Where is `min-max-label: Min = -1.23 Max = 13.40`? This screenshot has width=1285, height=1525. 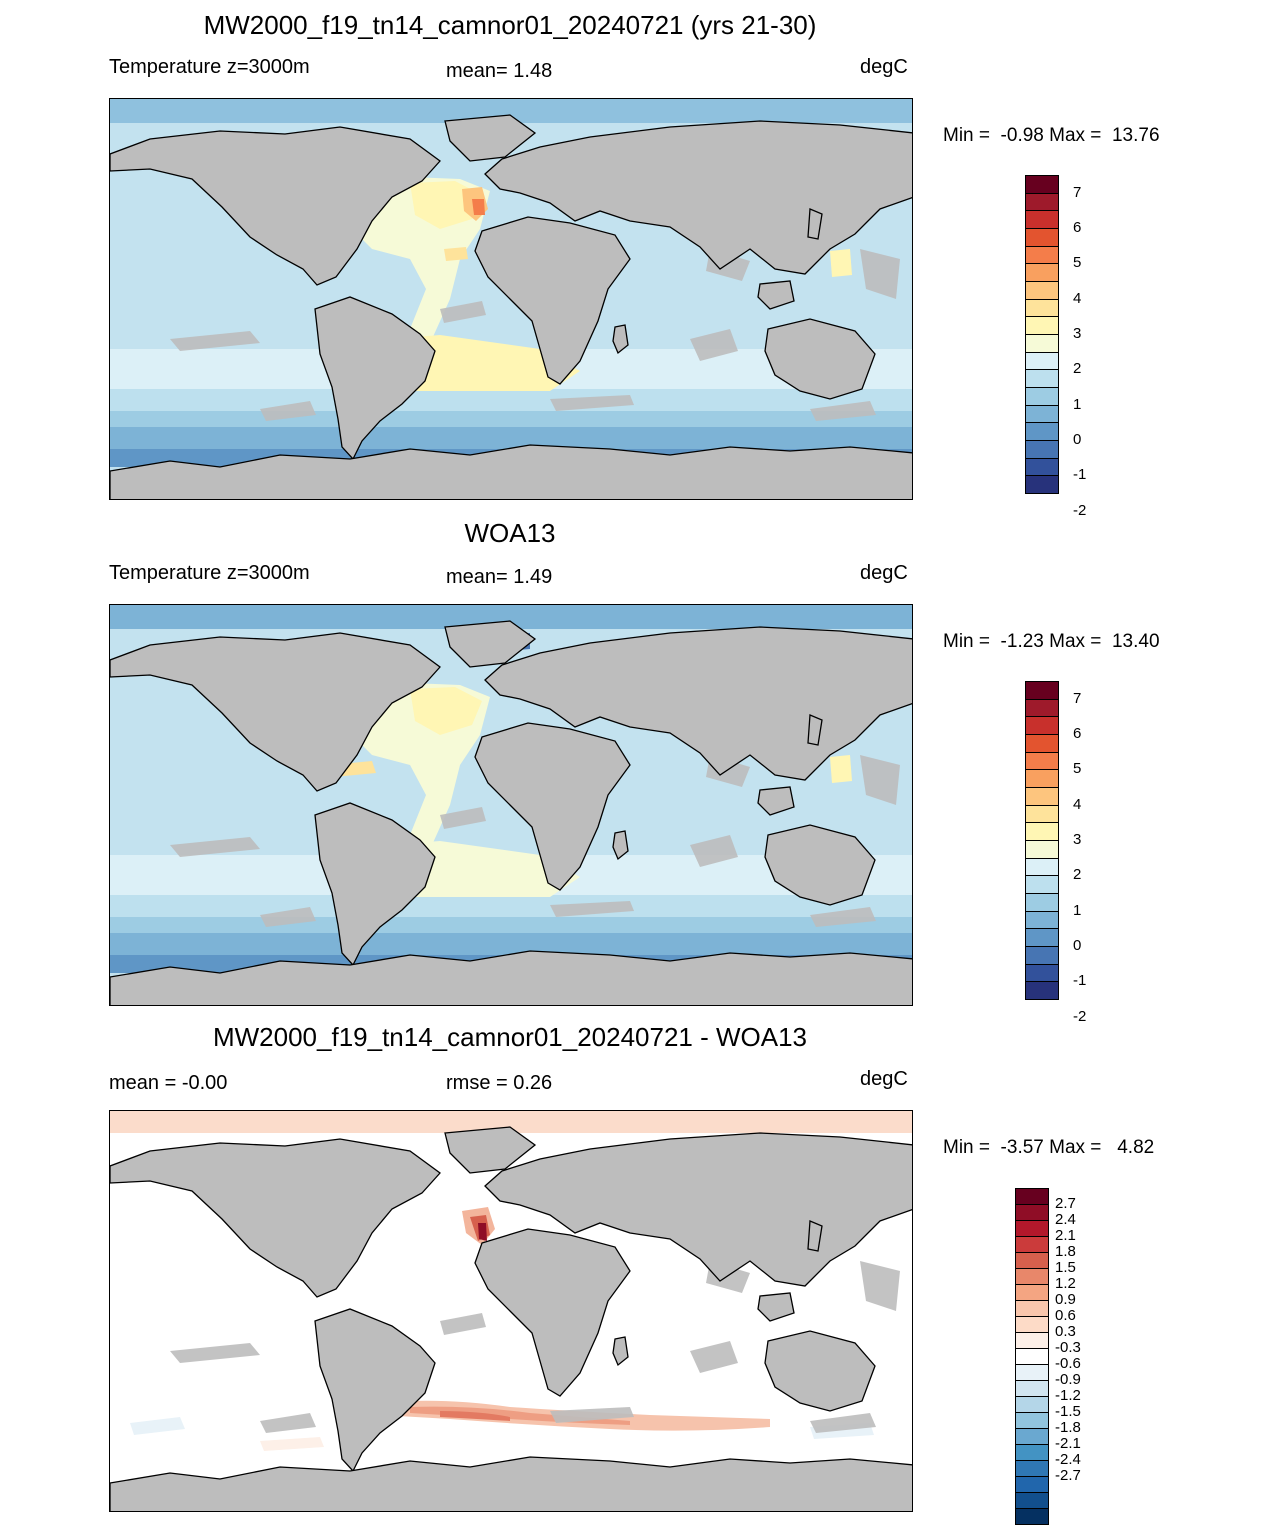 min-max-label: Min = -1.23 Max = 13.40 is located at coordinates (1051, 641).